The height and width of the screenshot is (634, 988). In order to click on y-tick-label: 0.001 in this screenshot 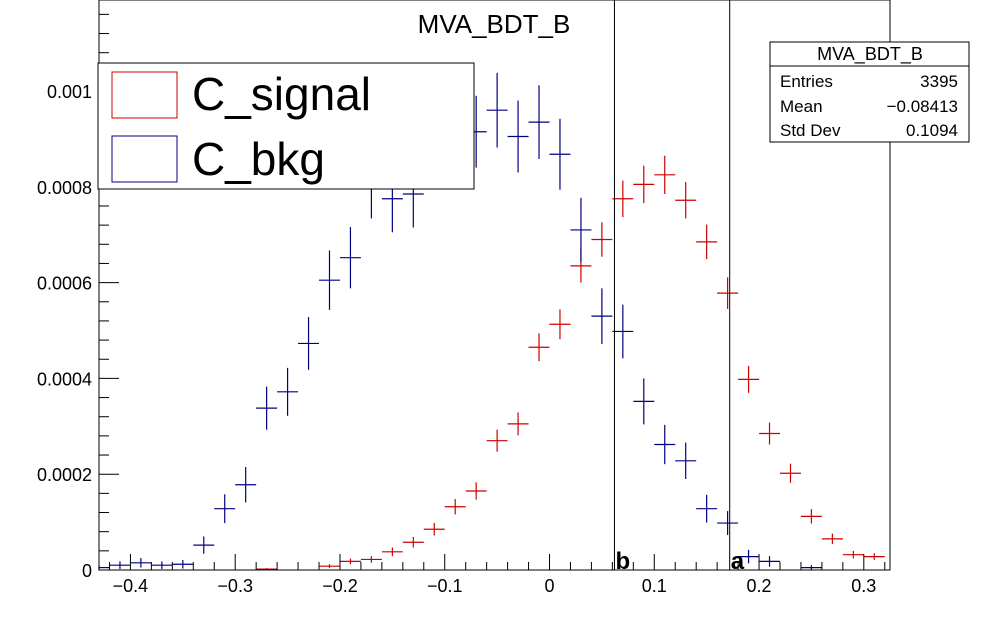, I will do `click(69, 92)`.